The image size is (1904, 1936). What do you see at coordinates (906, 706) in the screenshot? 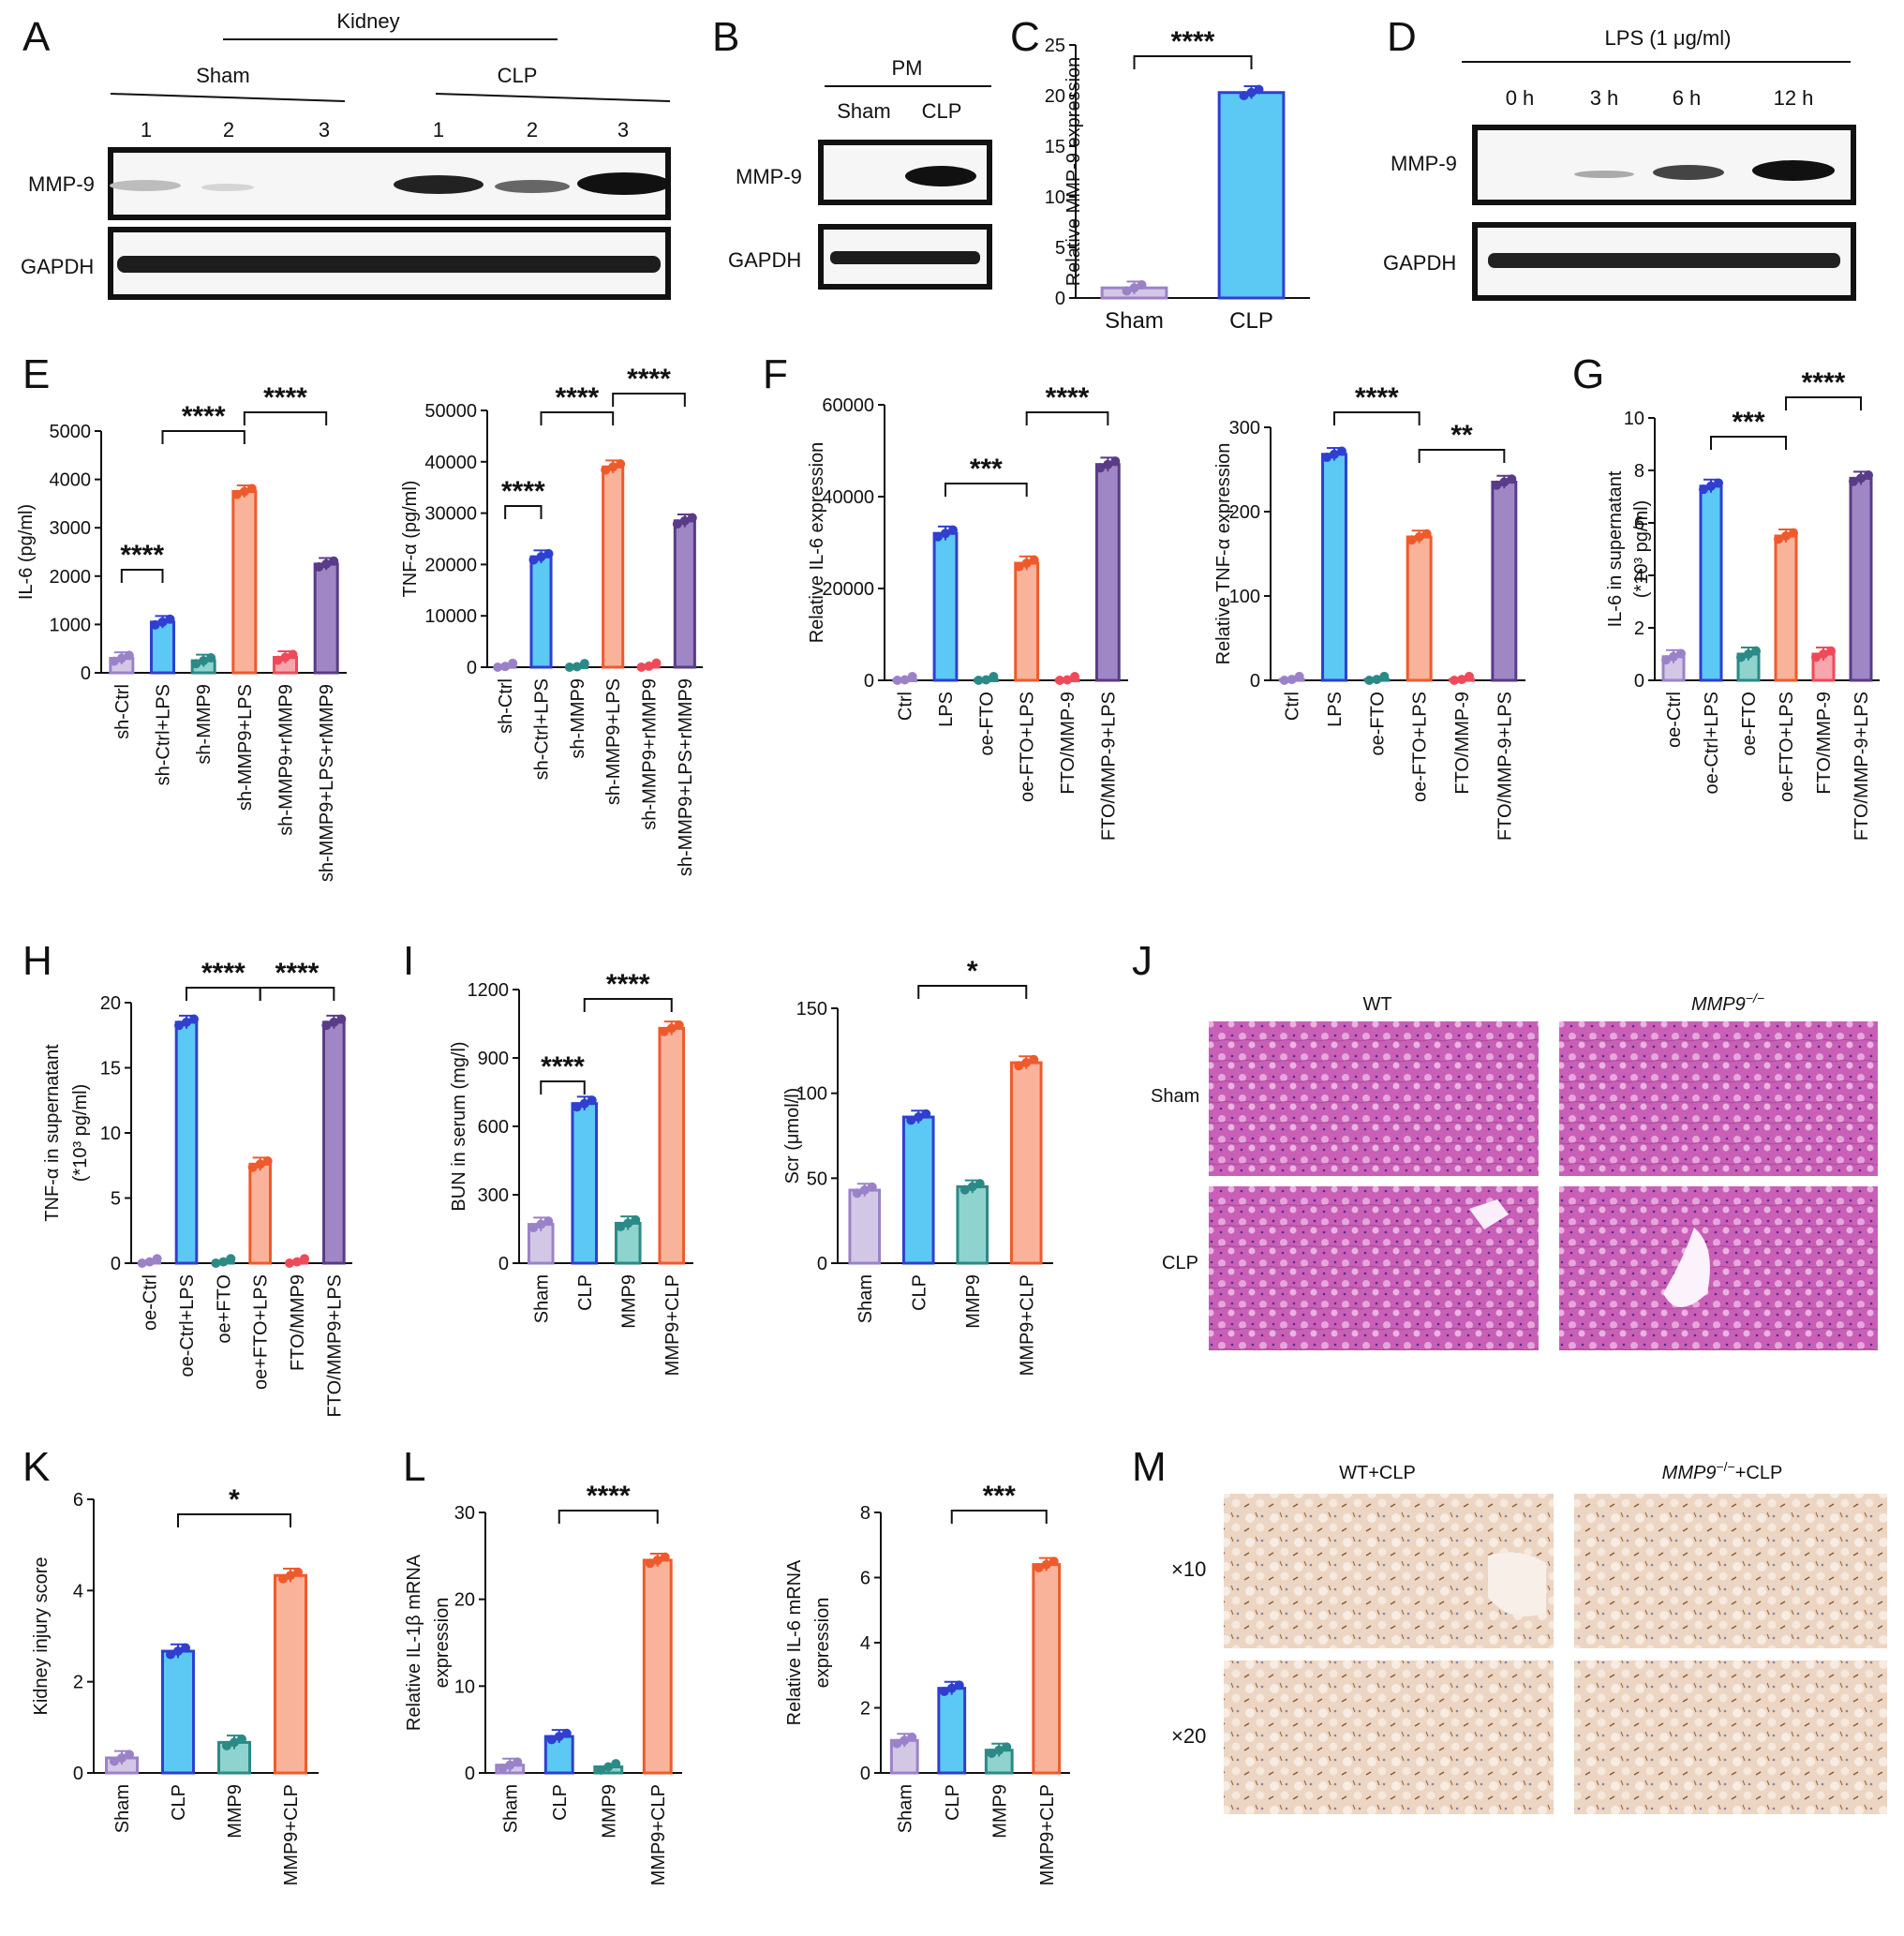
I see `x-tick-label: Ctrl` at bounding box center [906, 706].